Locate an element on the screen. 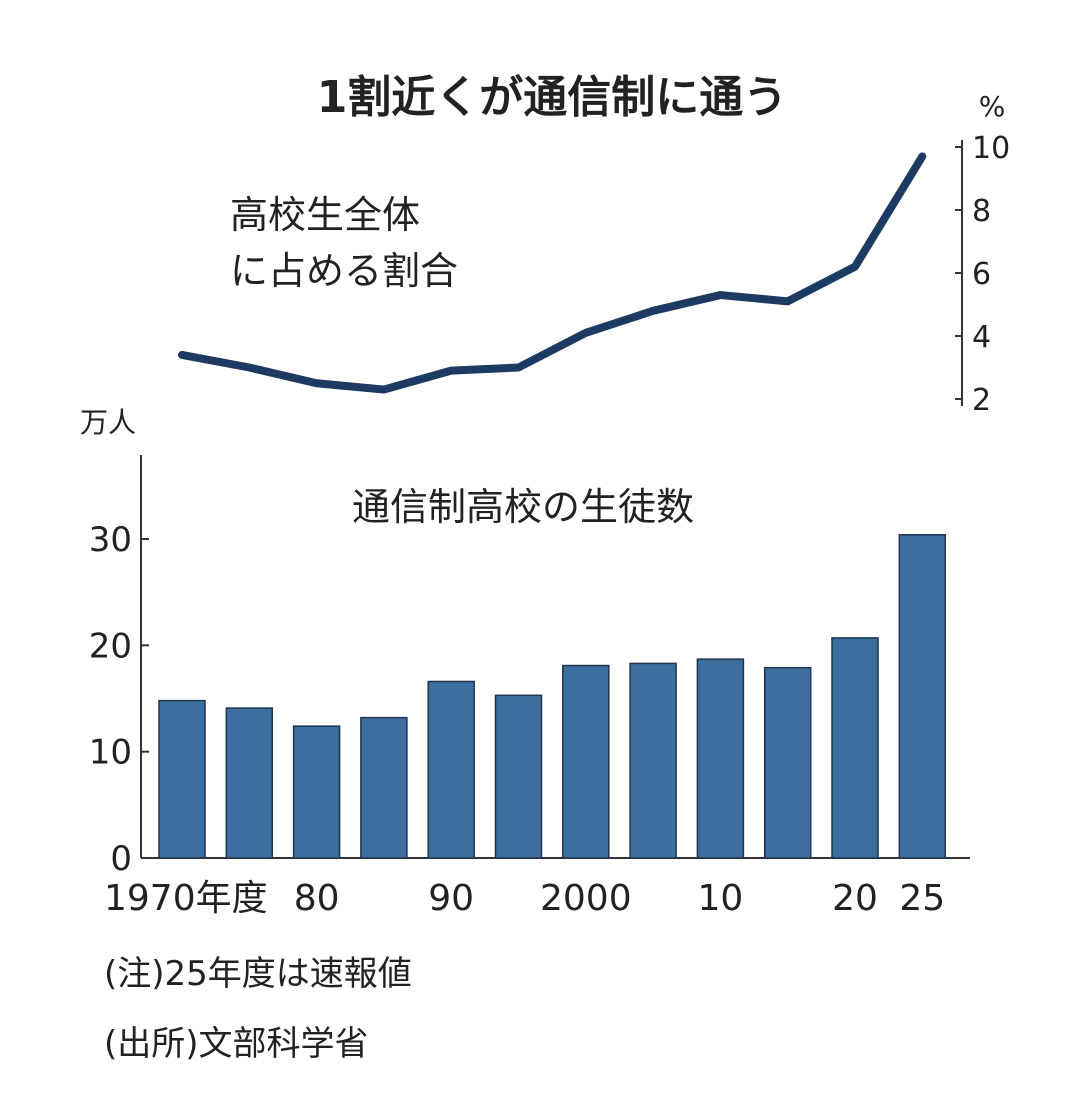  chart-title: 1割近くが通信制に通う is located at coordinates (552, 97).